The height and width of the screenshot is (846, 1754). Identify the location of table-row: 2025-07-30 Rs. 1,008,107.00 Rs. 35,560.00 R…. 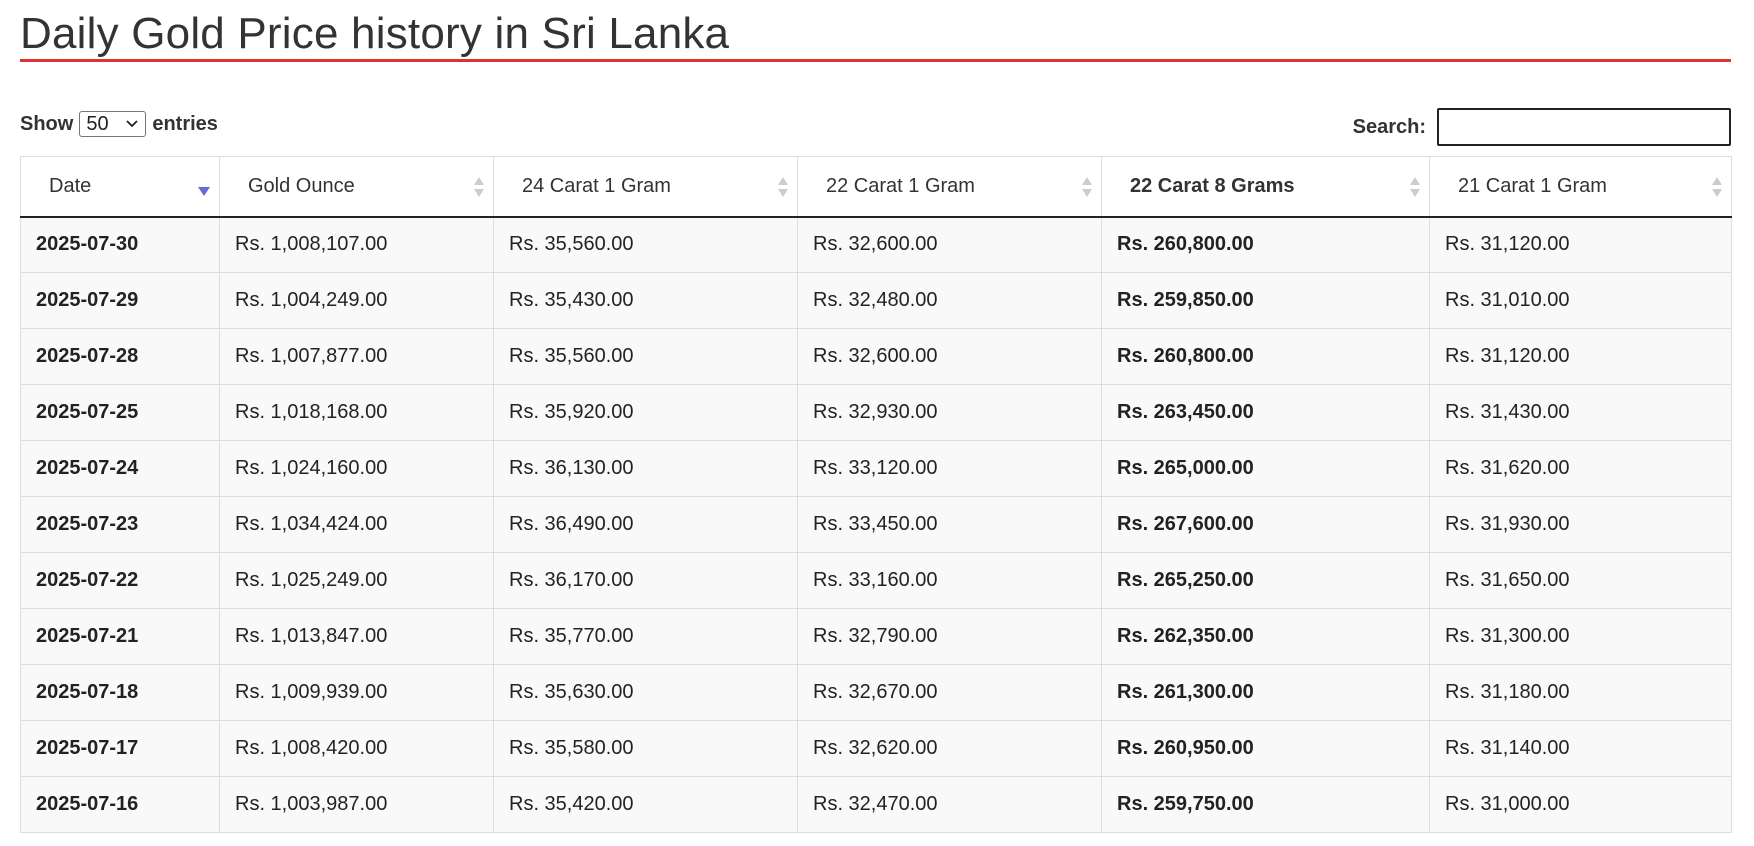
(876, 244).